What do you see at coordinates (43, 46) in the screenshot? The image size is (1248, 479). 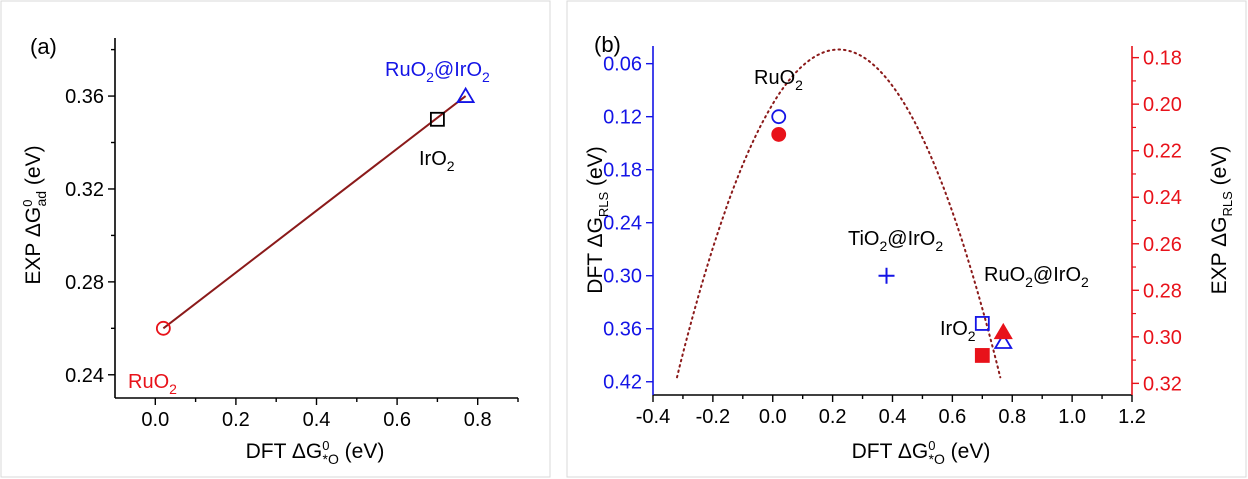 I see `panel-a-label: (a)` at bounding box center [43, 46].